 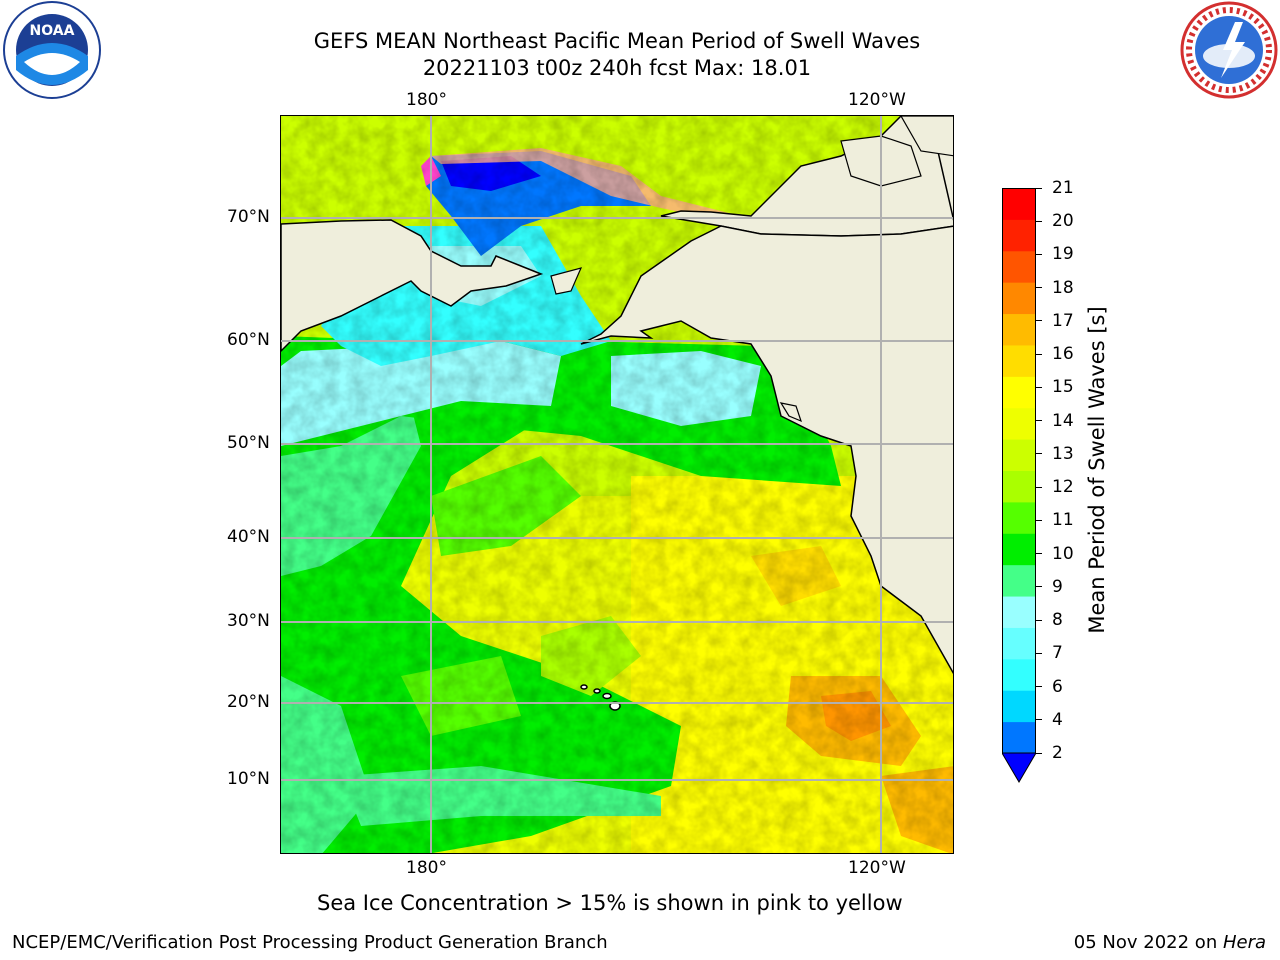 What do you see at coordinates (617, 68) in the screenshot?
I see `map-subtitle: 20221103 t00z 240h fcst Max: 18.01` at bounding box center [617, 68].